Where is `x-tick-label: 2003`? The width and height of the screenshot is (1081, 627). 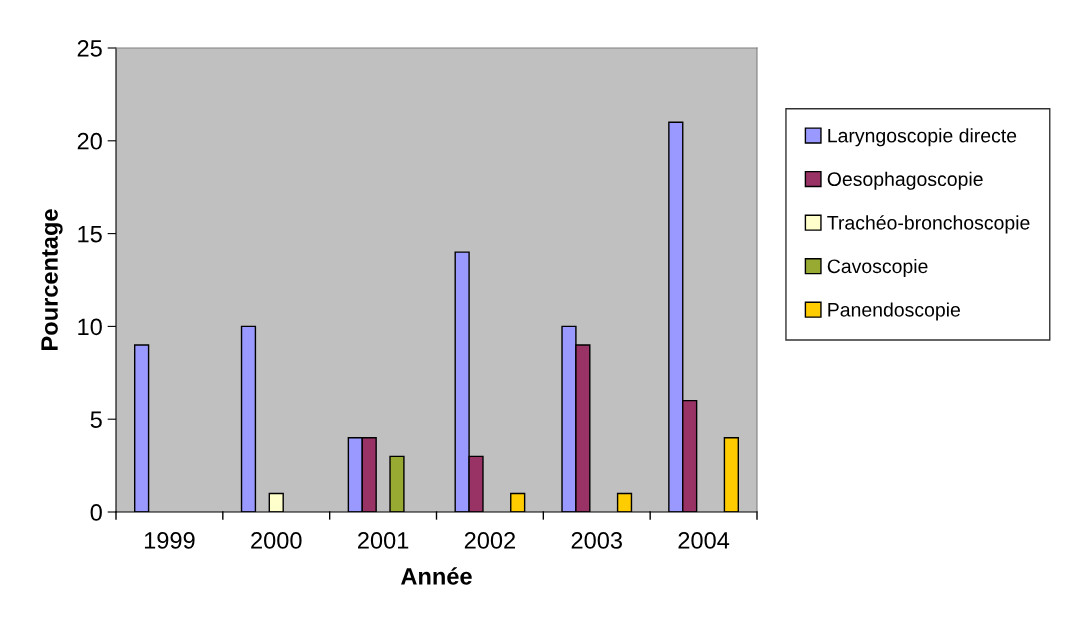
x-tick-label: 2003 is located at coordinates (596, 540).